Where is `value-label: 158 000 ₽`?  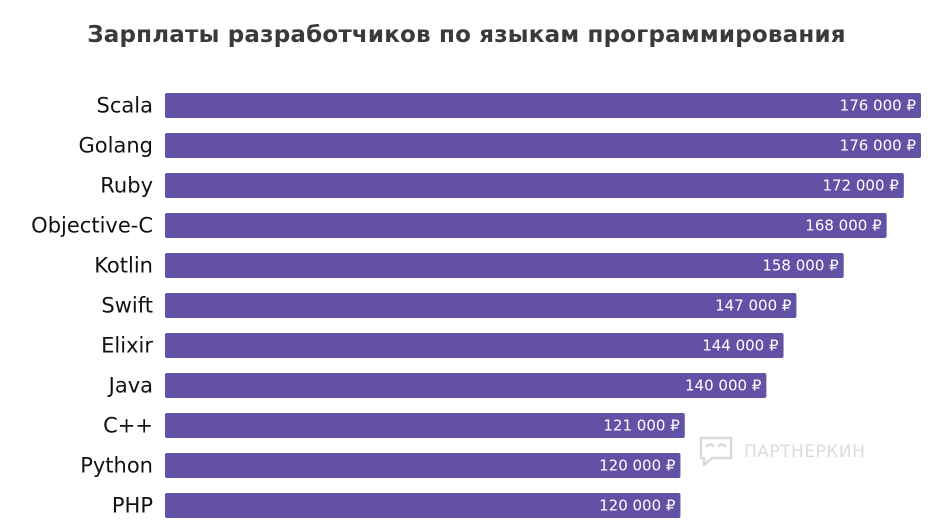 value-label: 158 000 ₽ is located at coordinates (800, 266).